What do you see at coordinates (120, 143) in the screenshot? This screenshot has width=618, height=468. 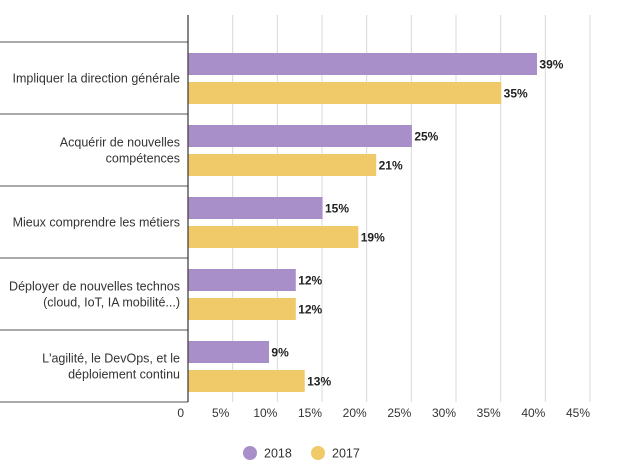 I see `category-label: Acquérir de nouvelles` at bounding box center [120, 143].